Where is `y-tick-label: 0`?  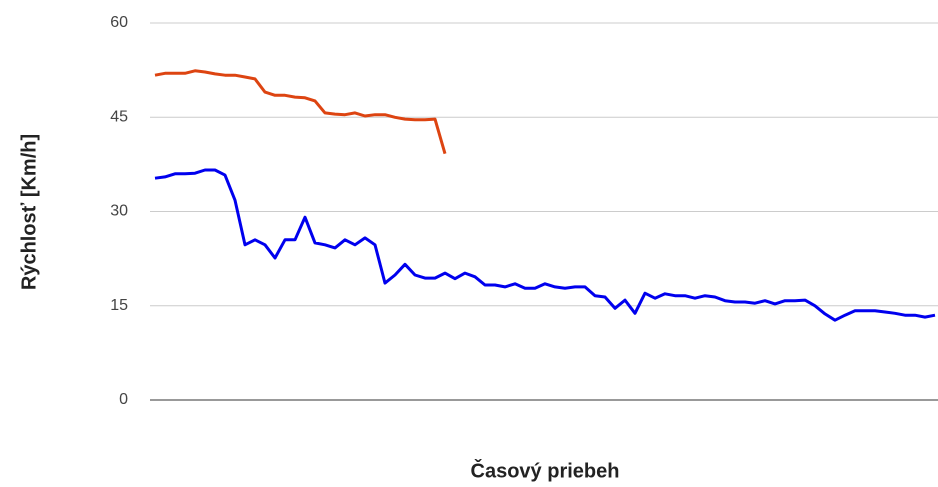
y-tick-label: 0 is located at coordinates (123, 399).